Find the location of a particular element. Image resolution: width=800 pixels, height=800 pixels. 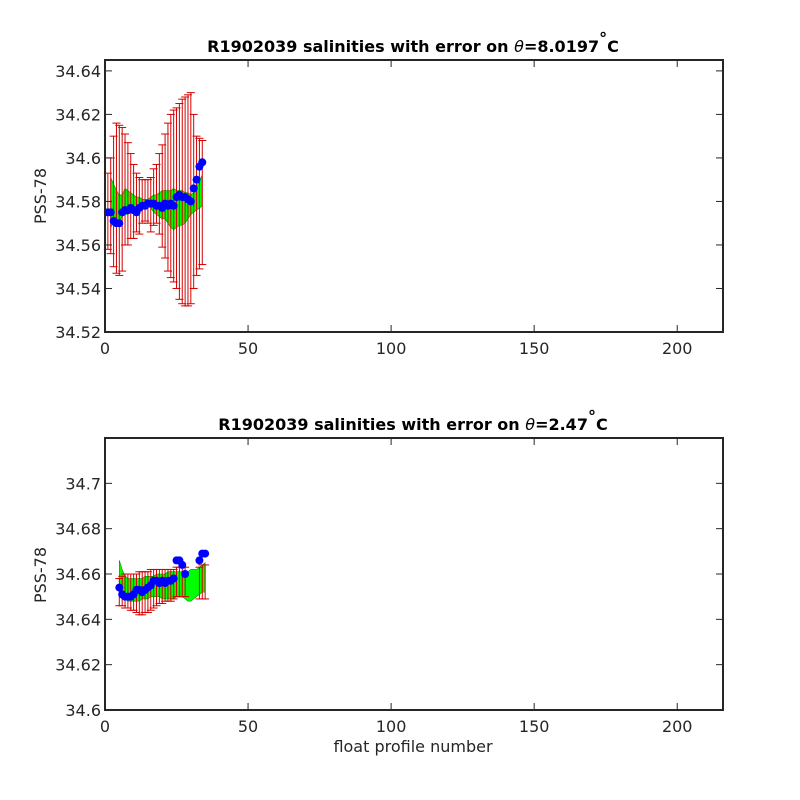

top-panel-error-bars is located at coordinates (155, 199).